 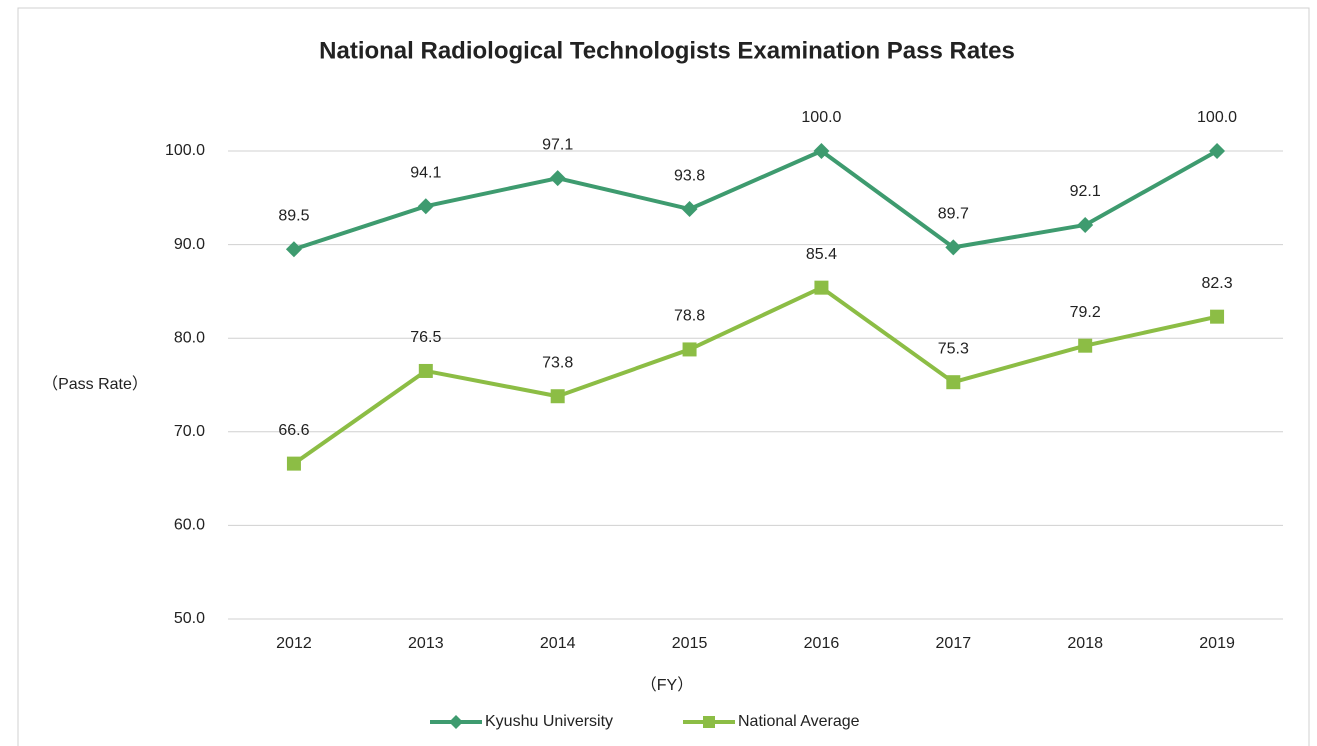 What do you see at coordinates (821, 254) in the screenshot?
I see `data-label: 85.4` at bounding box center [821, 254].